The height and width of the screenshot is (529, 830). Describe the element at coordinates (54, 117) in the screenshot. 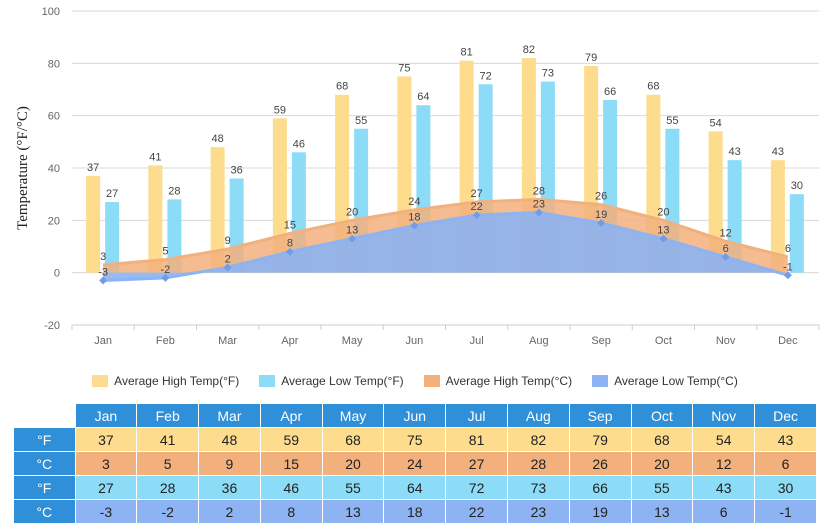

I see `y-tick-label: 60` at that location.